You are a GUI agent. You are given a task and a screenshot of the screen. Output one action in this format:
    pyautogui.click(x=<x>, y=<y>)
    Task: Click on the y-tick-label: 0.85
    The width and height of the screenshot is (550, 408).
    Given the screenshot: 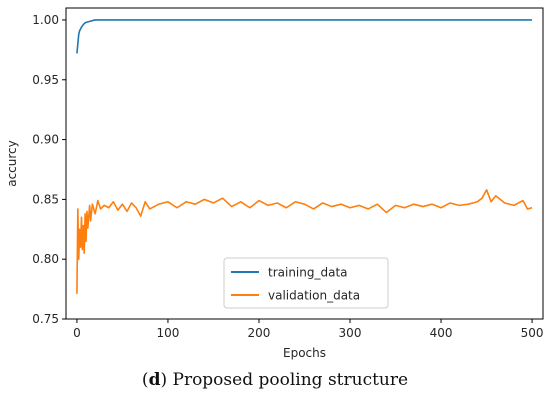 What is the action you would take?
    pyautogui.click(x=45, y=199)
    